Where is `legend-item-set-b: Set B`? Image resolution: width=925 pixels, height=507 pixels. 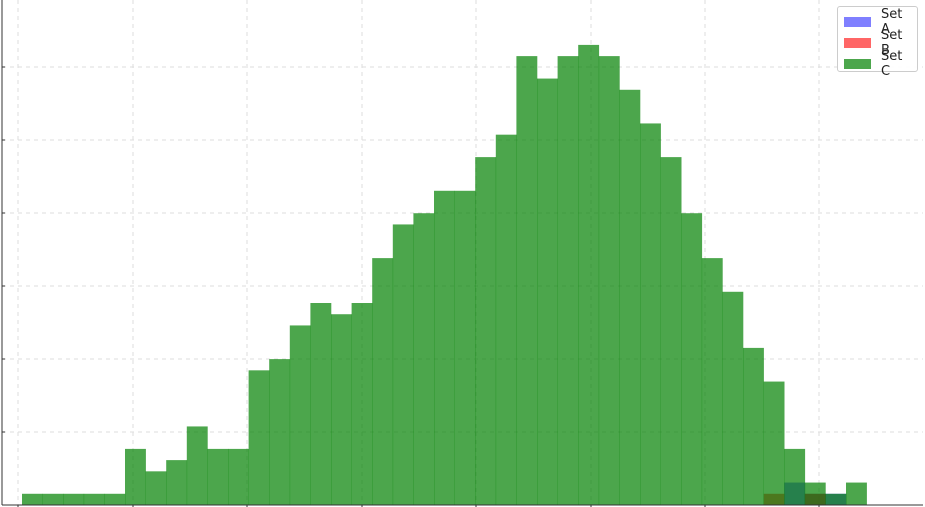 legend-item-set-b: Set B is located at coordinates (877, 43).